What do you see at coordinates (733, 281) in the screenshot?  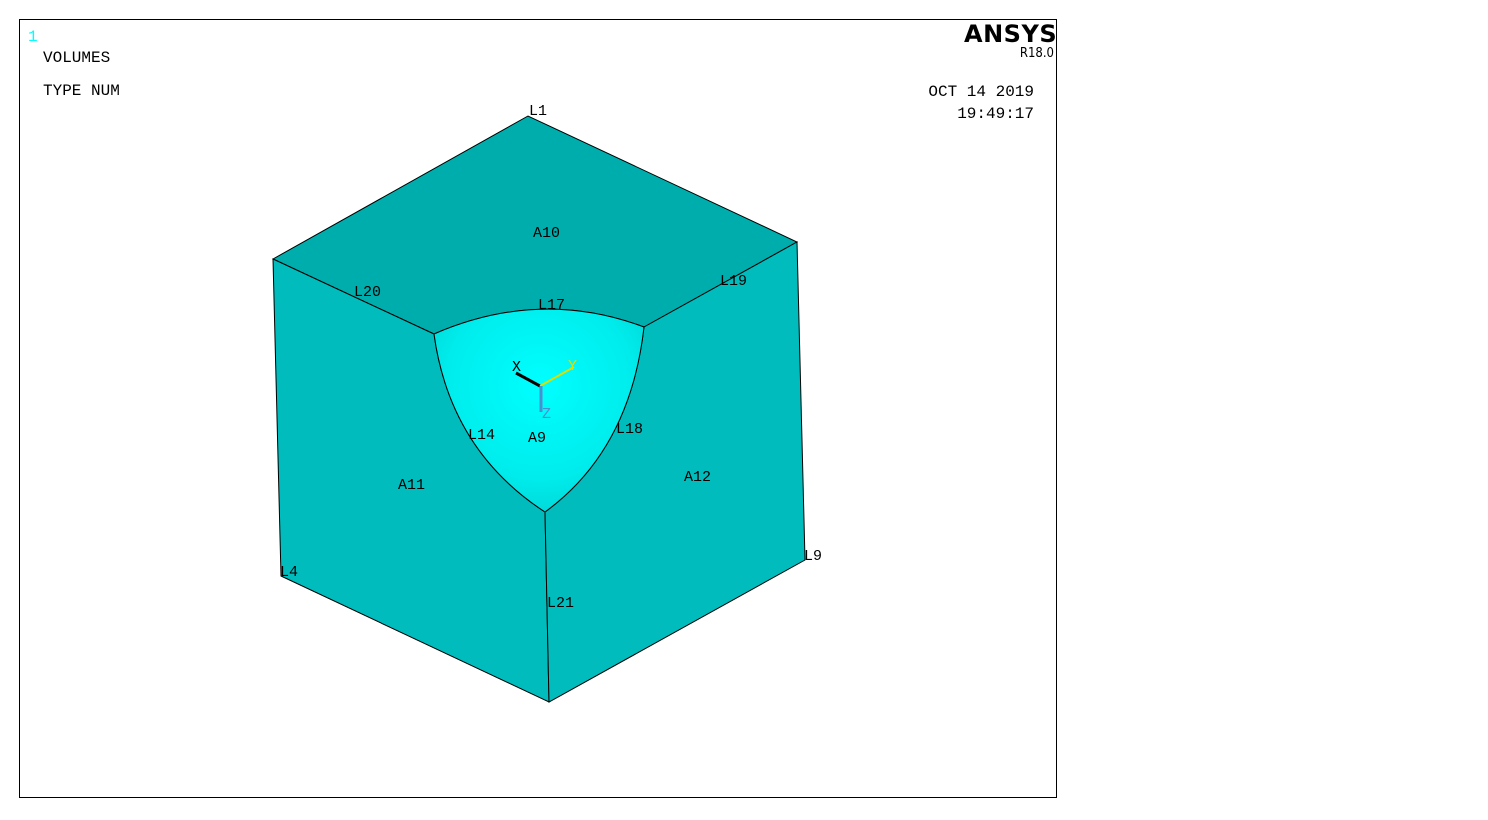 I see `line-label-l19: L19` at bounding box center [733, 281].